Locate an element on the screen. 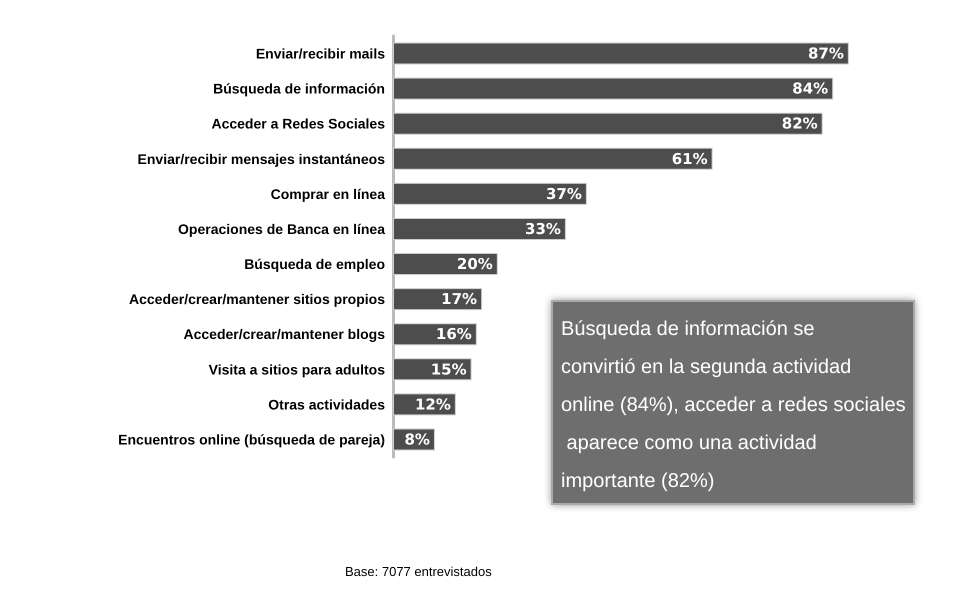  y-tick-label: Operaciones de Banca en línea is located at coordinates (282, 228).